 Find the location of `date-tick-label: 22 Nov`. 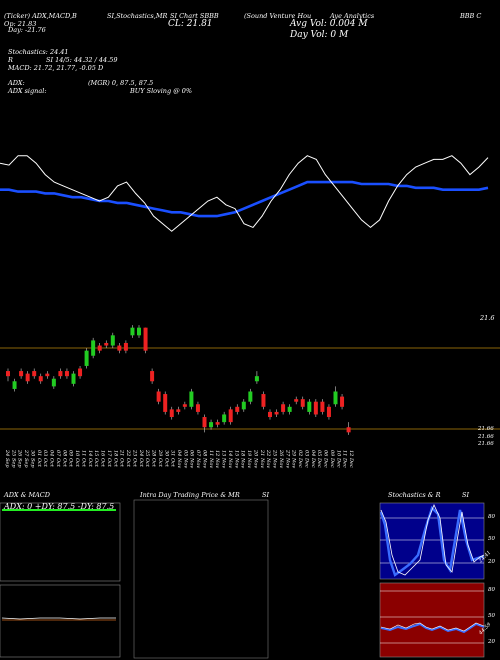

date-tick-label: 22 Nov is located at coordinates (268, 458).